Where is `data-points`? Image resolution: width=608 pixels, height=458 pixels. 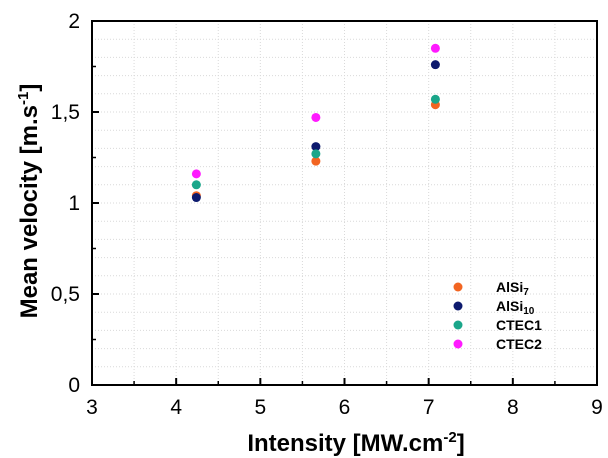
data-points is located at coordinates (315, 123).